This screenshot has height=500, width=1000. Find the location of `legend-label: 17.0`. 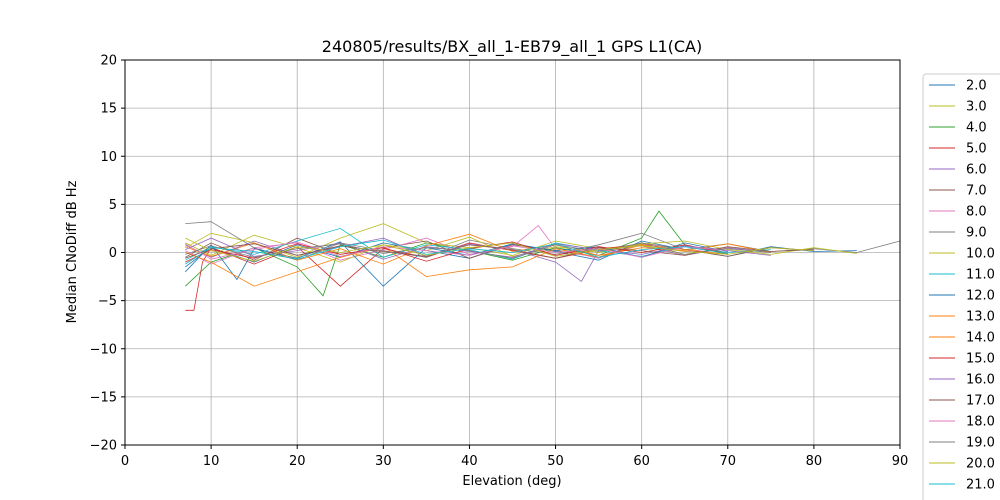

legend-label: 17.0 is located at coordinates (980, 401).